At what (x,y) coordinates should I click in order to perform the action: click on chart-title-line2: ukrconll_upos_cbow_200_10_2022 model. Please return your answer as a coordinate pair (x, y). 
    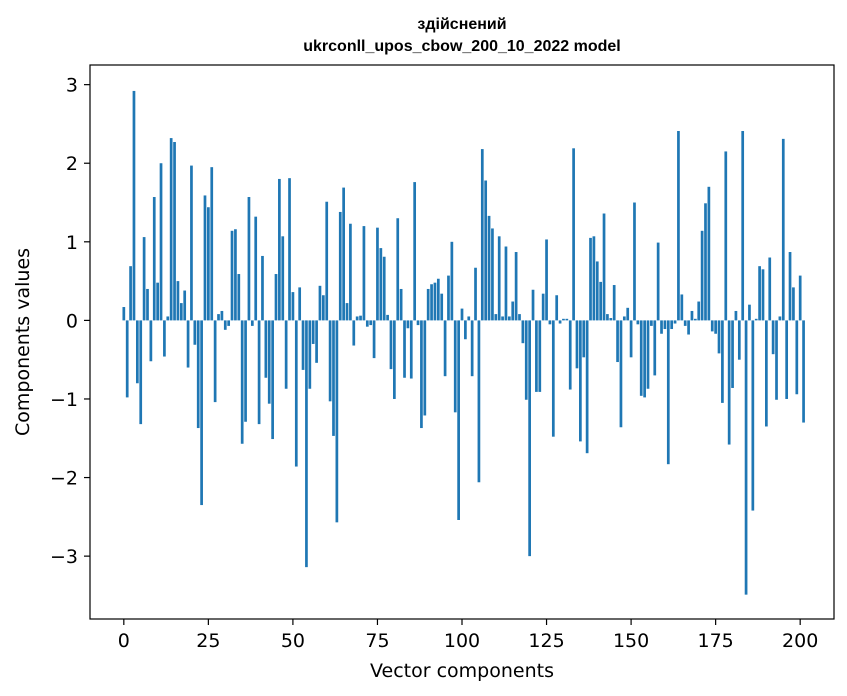
    Looking at the image, I should click on (461, 46).